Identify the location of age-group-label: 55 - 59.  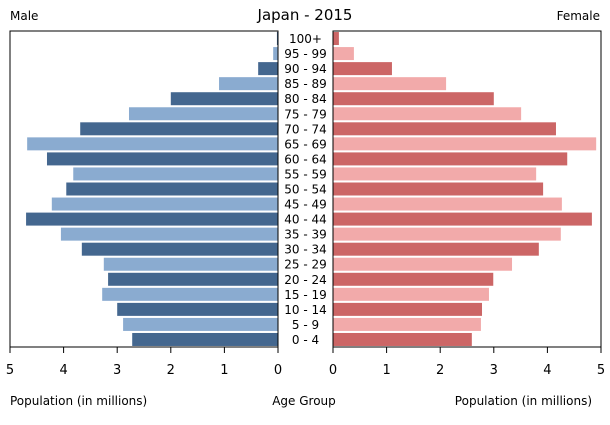
(305, 174).